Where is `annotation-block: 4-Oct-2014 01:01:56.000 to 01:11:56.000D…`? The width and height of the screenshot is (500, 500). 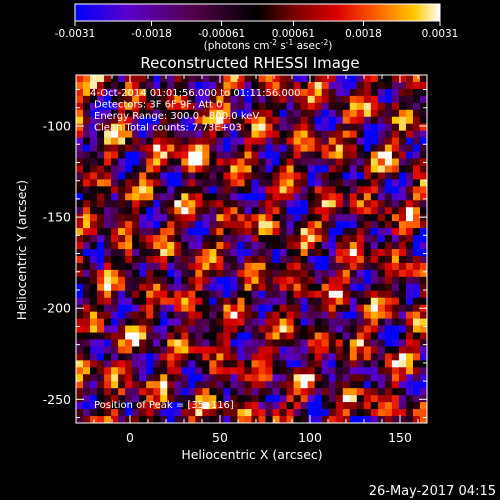
annotation-block: 4-Oct-2014 01:01:56.000 to 01:11:56.000D… is located at coordinates (195, 111).